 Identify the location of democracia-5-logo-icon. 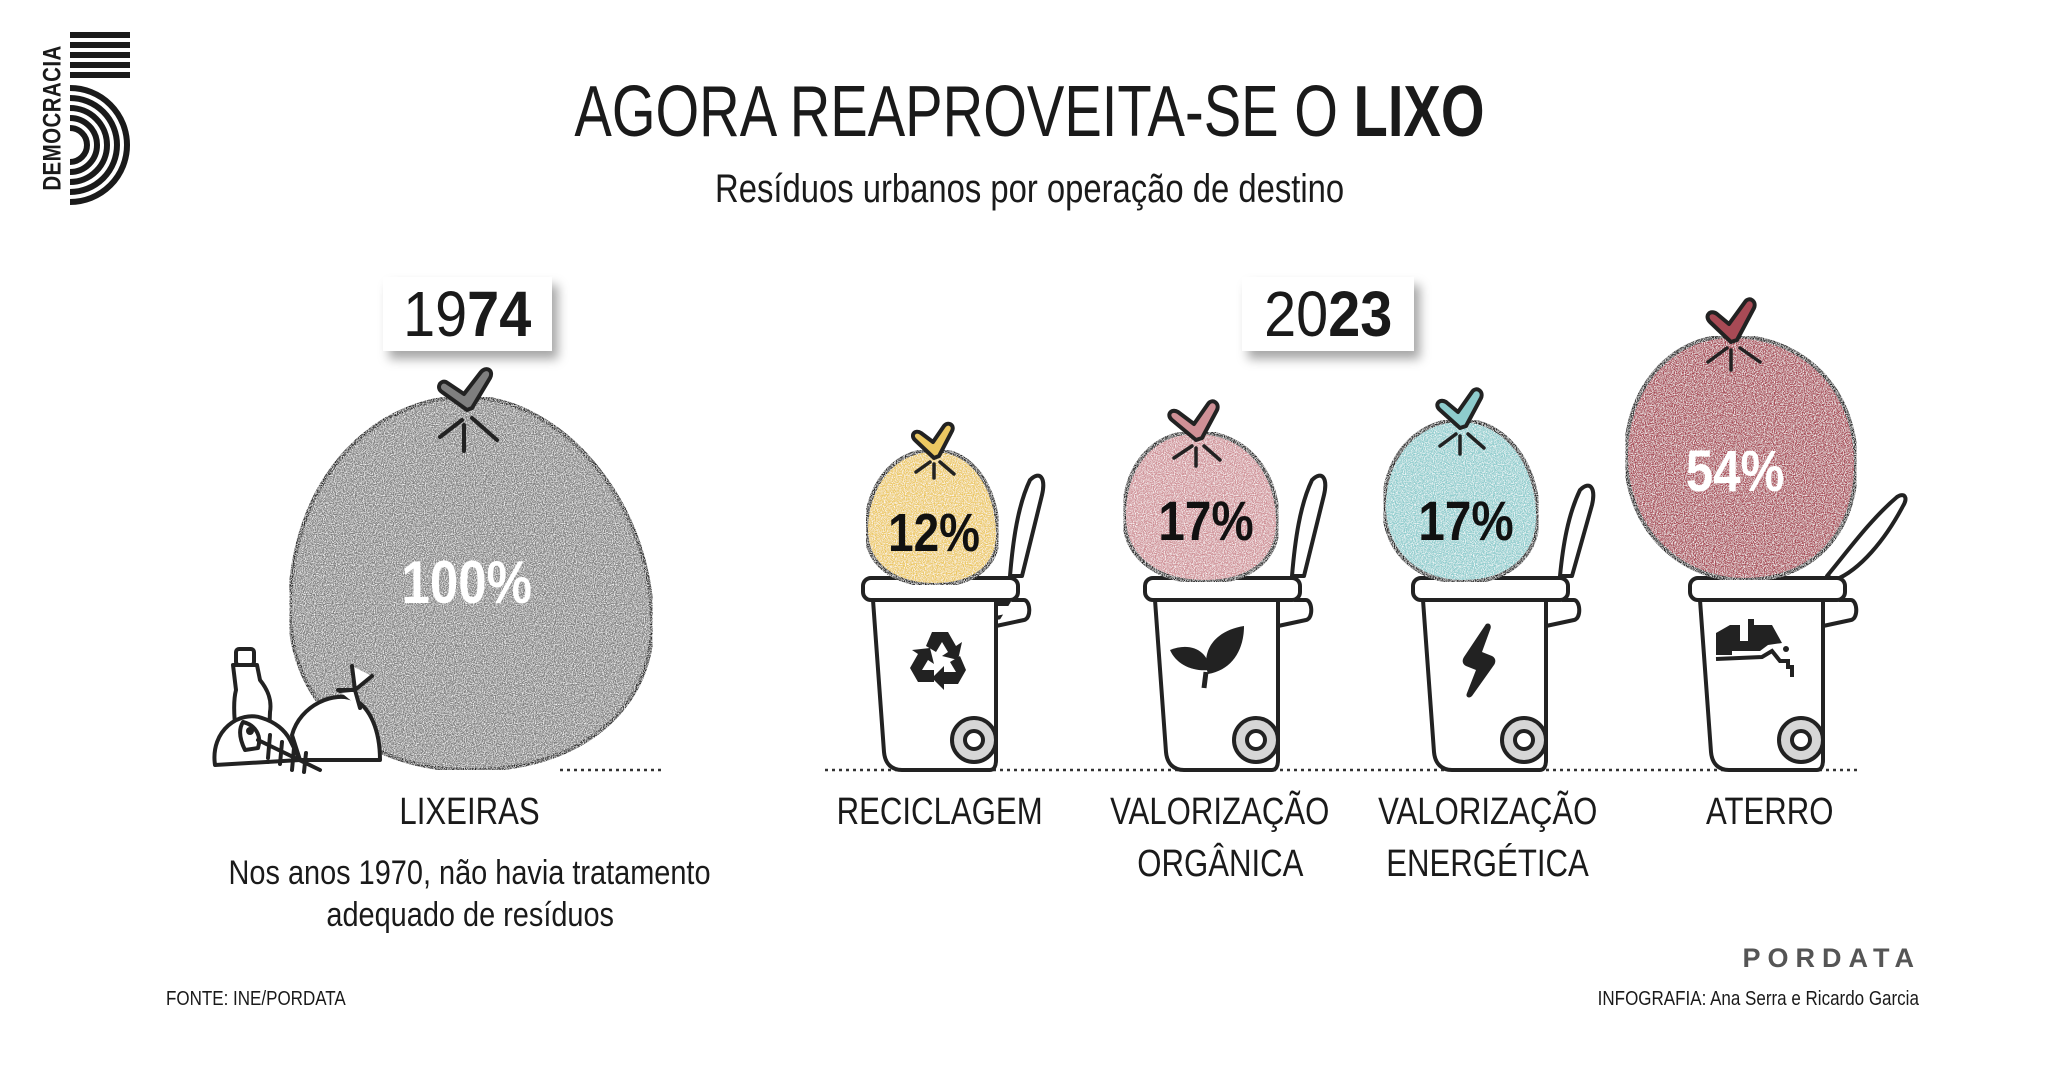
(100, 118).